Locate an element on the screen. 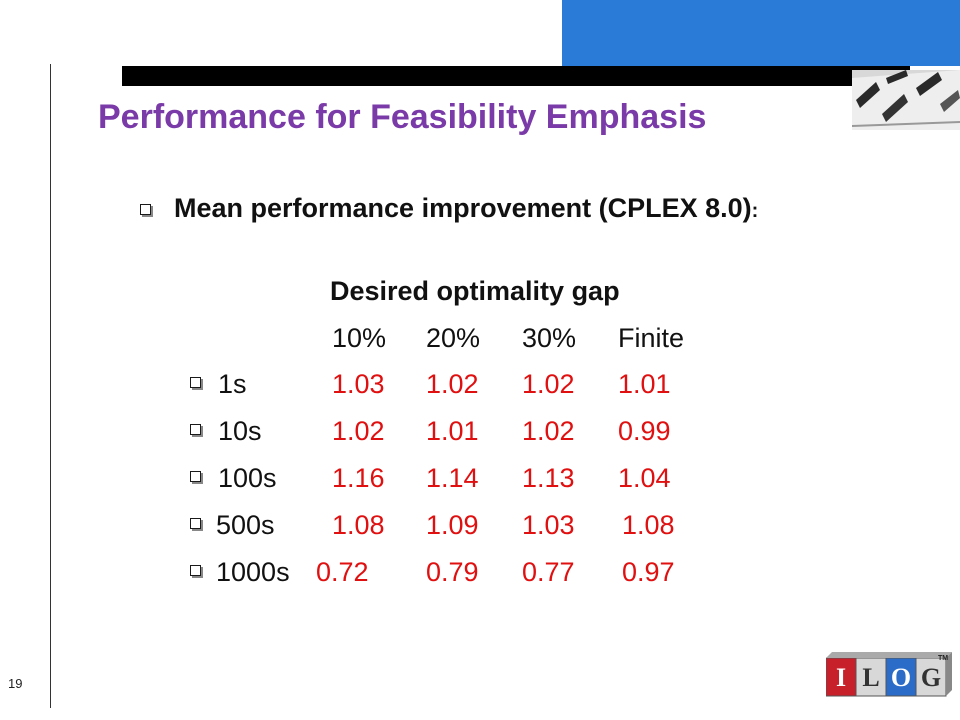 The width and height of the screenshot is (960, 720). table-cell: 1.14 is located at coordinates (452, 478).